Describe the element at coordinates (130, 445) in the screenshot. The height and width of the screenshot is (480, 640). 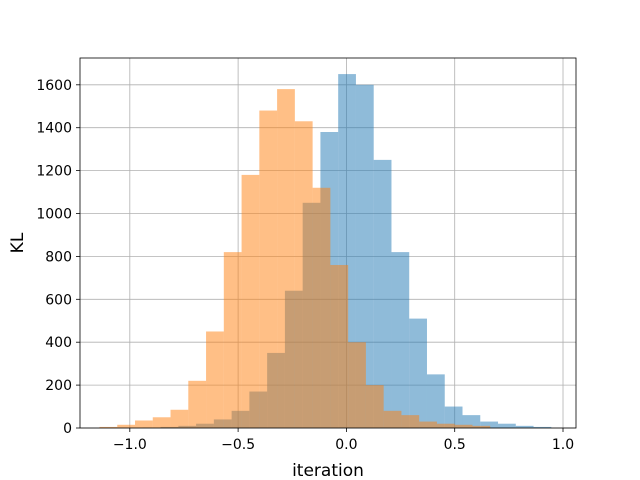
I see `x-tick-label: −1.0` at that location.